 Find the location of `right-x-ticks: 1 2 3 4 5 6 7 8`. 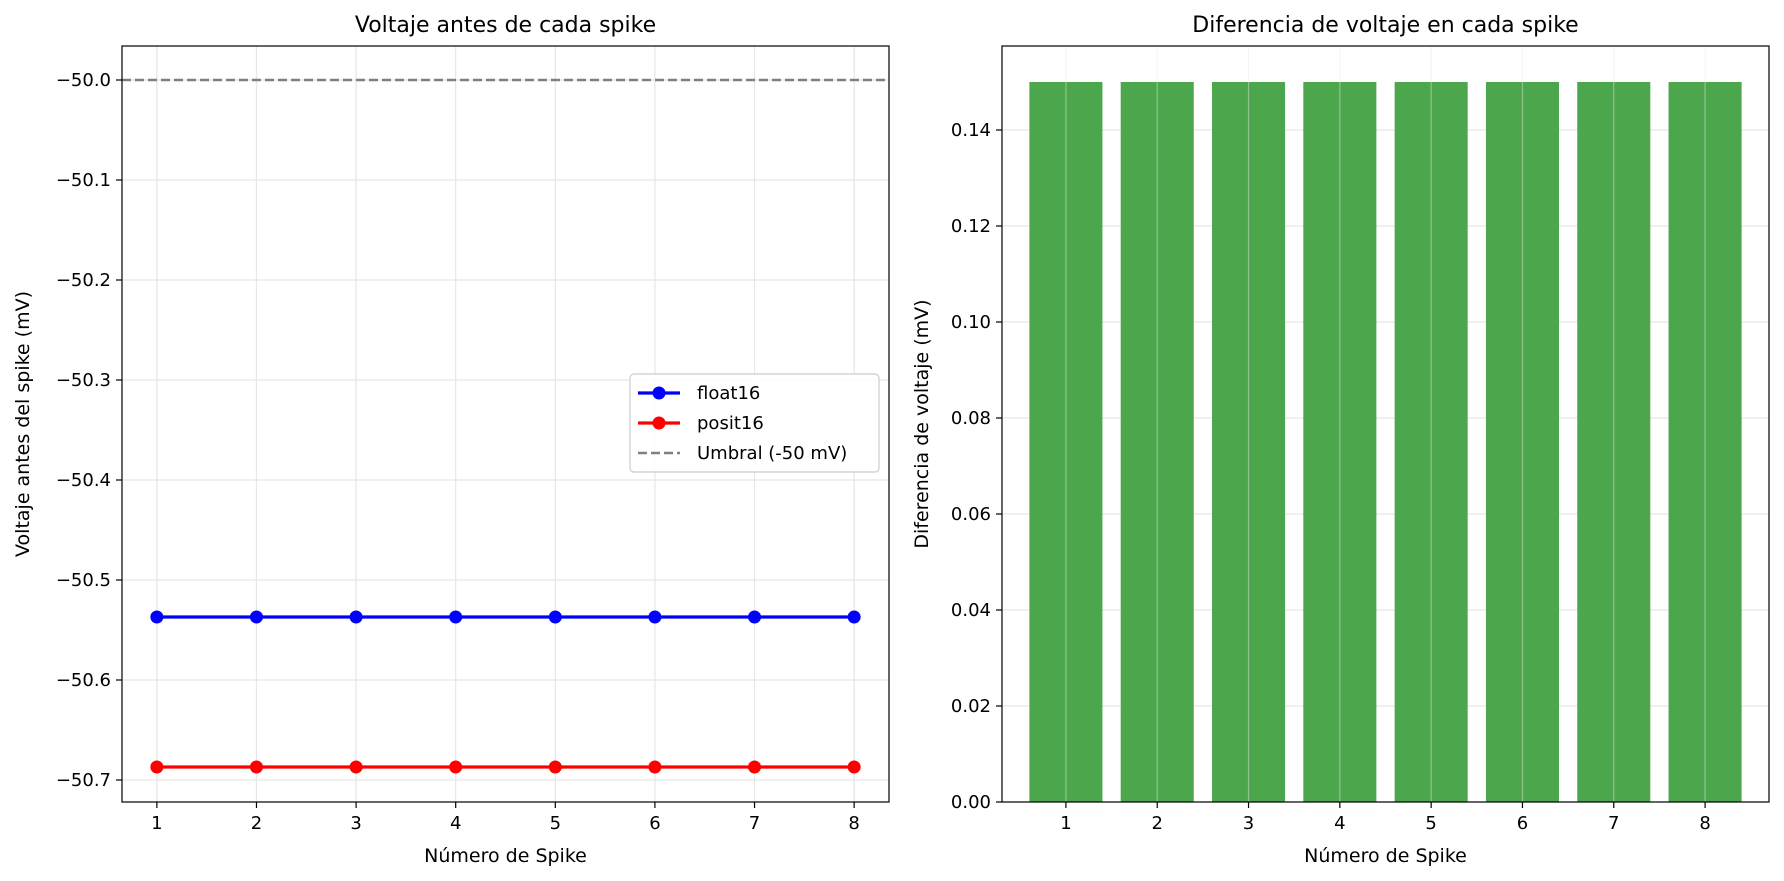

right-x-ticks: 1 2 3 4 5 6 7 8 is located at coordinates (1385, 818).